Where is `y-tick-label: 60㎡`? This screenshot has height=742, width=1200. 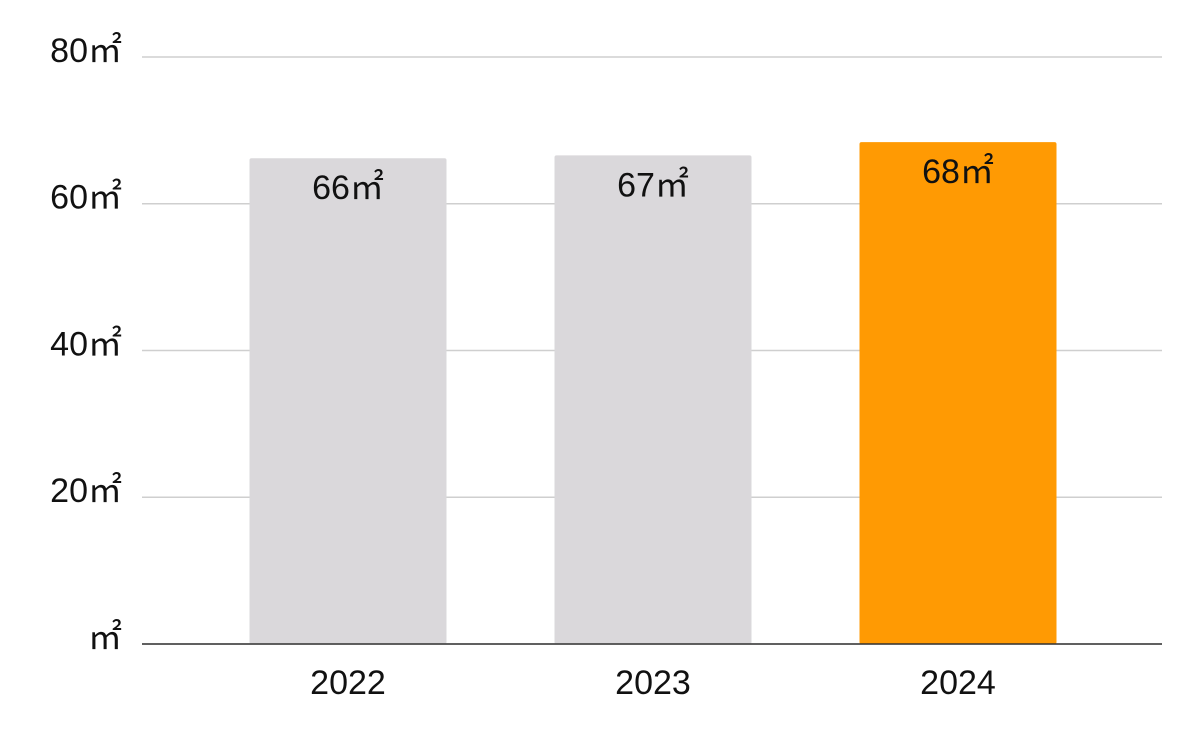
y-tick-label: 60㎡ is located at coordinates (86, 198).